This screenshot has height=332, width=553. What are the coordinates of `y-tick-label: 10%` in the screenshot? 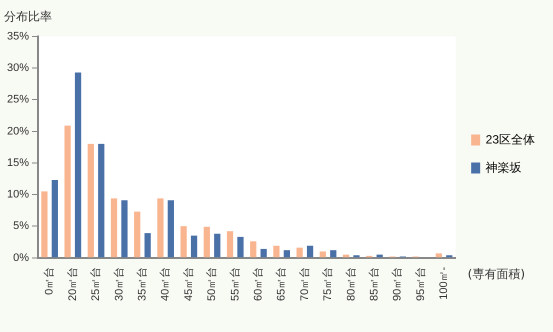 It's located at (18, 194).